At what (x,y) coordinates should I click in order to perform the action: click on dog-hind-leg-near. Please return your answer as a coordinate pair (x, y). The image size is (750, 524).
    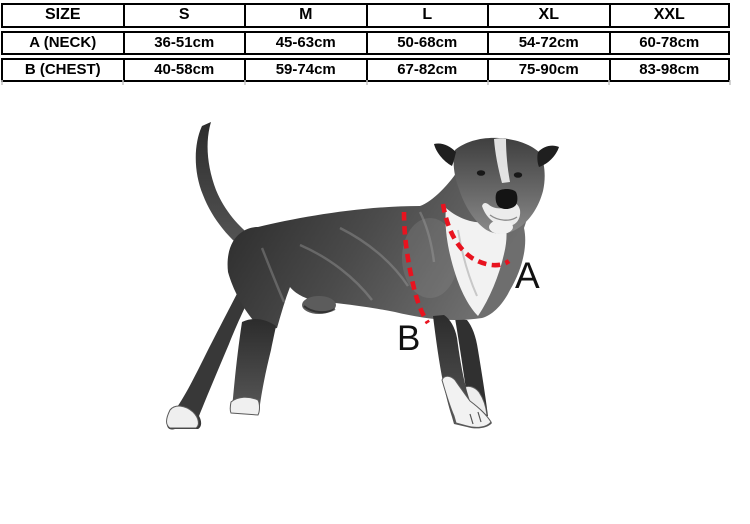
    Looking at the image, I should click on (253, 366).